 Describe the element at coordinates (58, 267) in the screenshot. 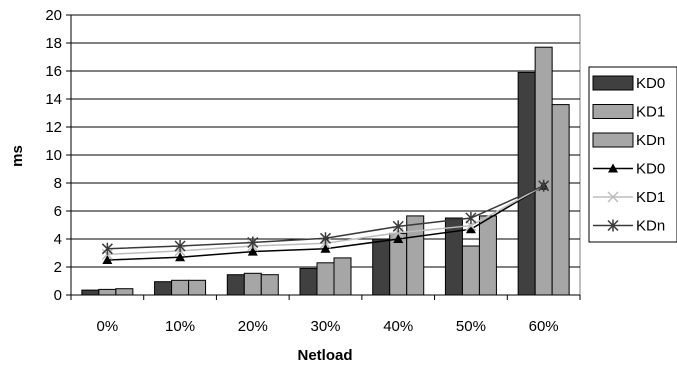

I see `y-tick-label: 2` at that location.